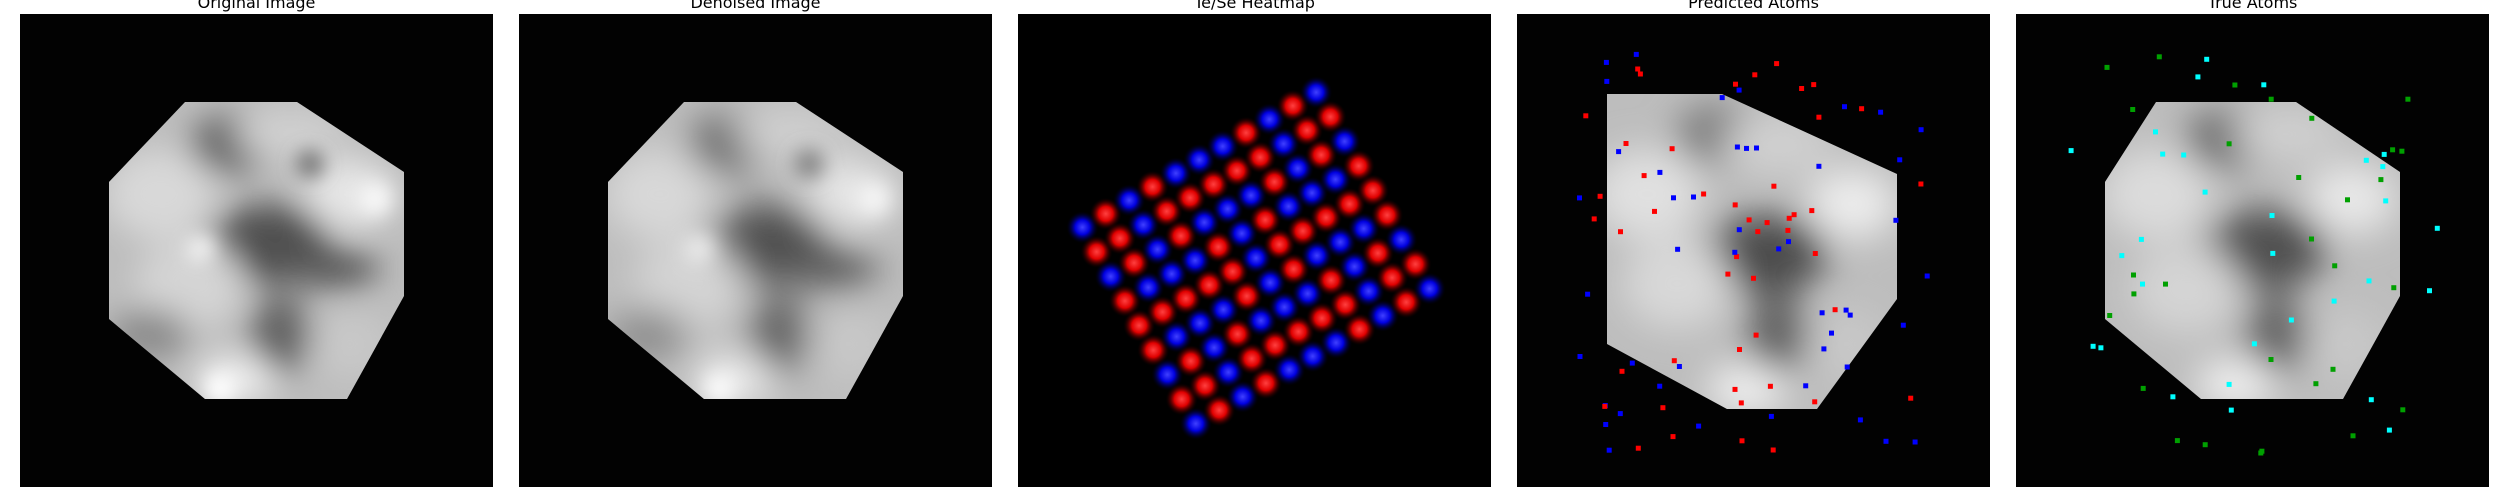  I want to click on panel-title-true: True Atoms, so click(2252, 6).